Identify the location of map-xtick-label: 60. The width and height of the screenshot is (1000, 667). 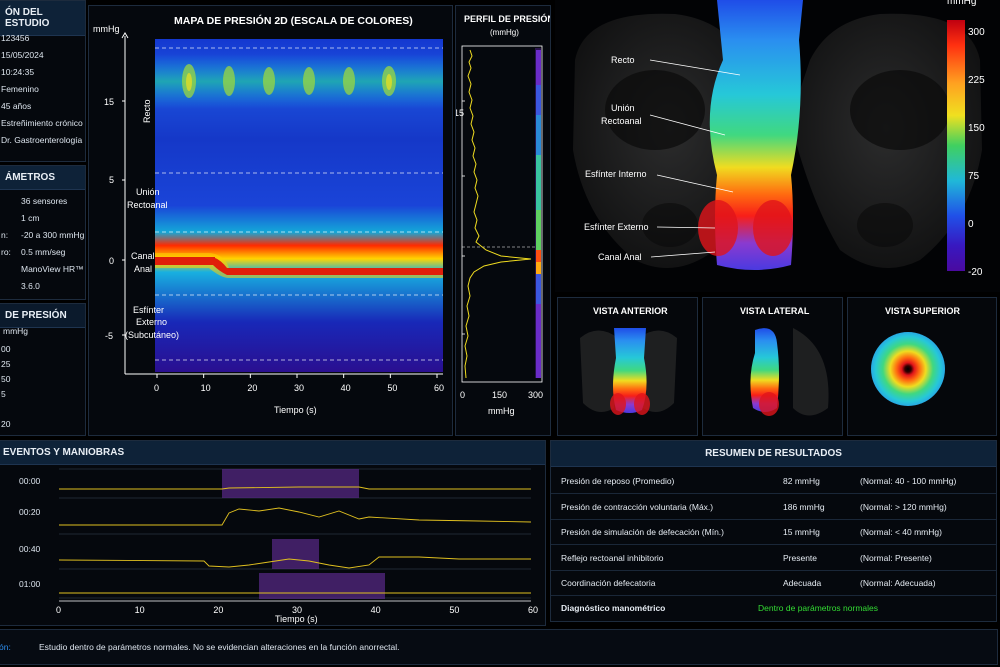
(439, 388).